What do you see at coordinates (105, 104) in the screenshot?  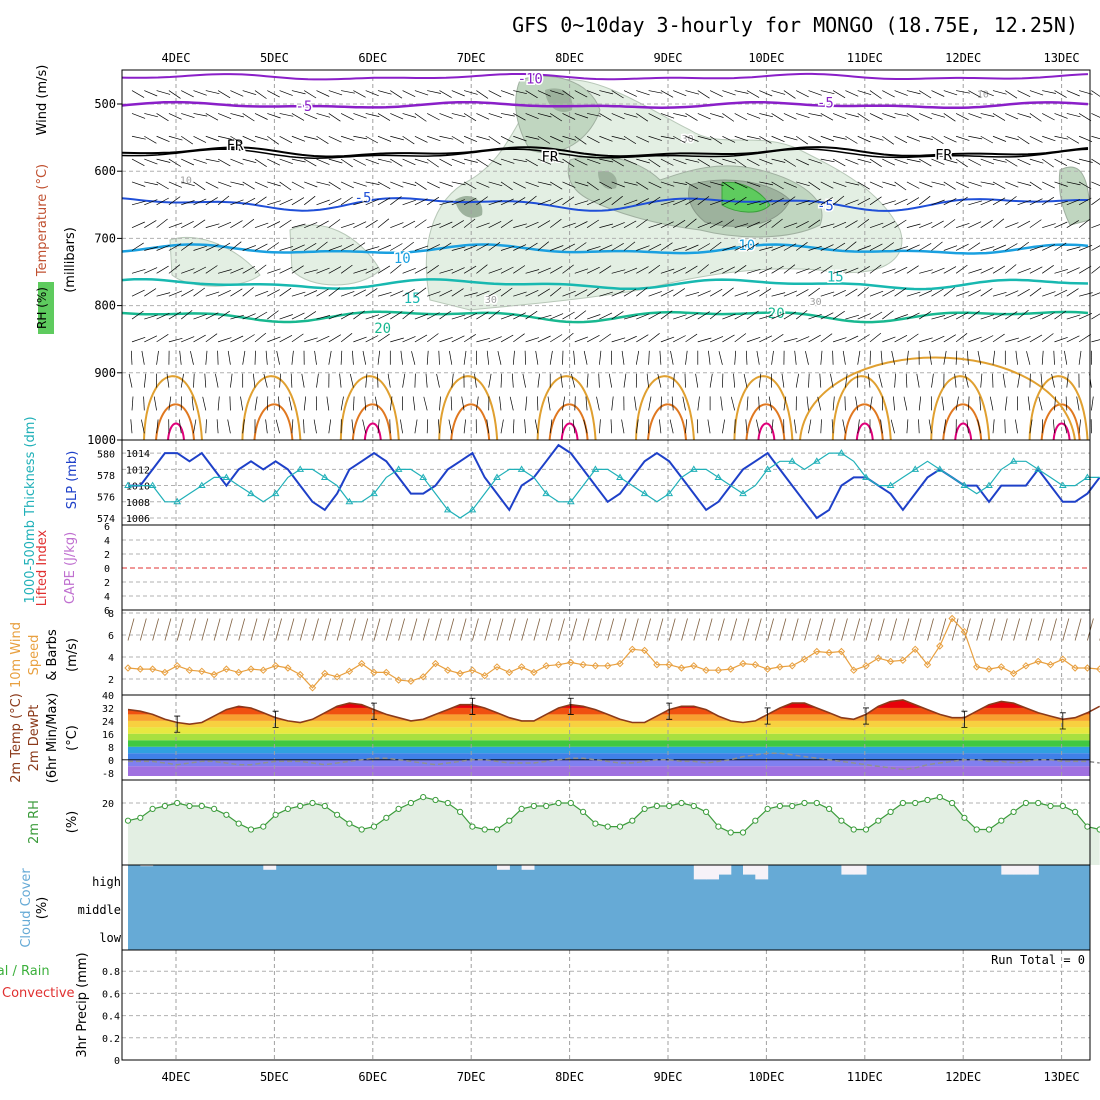 I see `pressure-tick-label: 500` at bounding box center [105, 104].